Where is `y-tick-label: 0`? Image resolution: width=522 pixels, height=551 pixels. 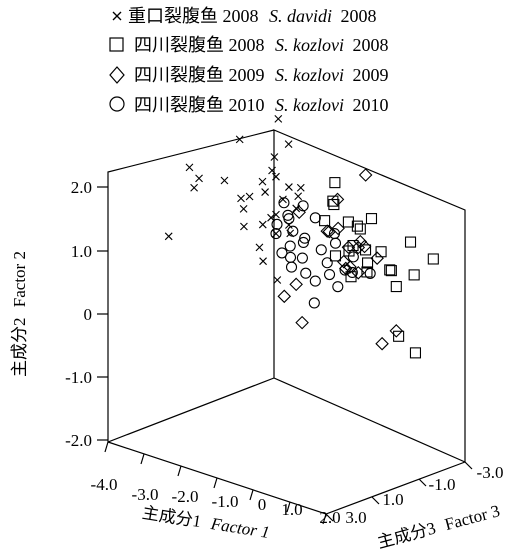
y-tick-label: 0 is located at coordinates (88, 314).